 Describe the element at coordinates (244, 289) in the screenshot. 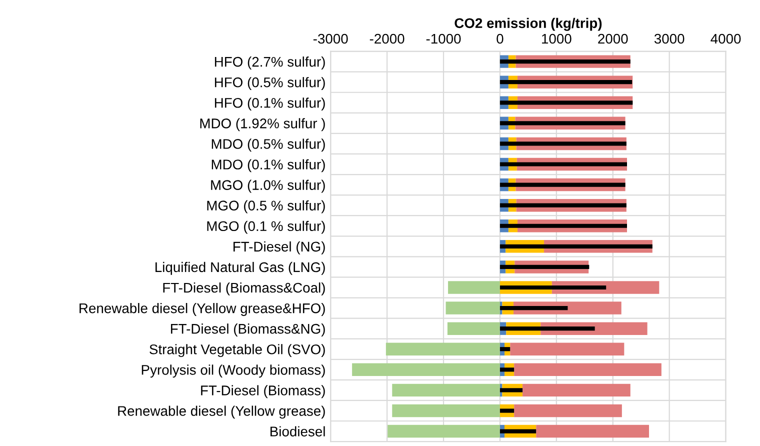

I see `y-tick-label: FT-Diesel (Biomass&Coal)` at that location.